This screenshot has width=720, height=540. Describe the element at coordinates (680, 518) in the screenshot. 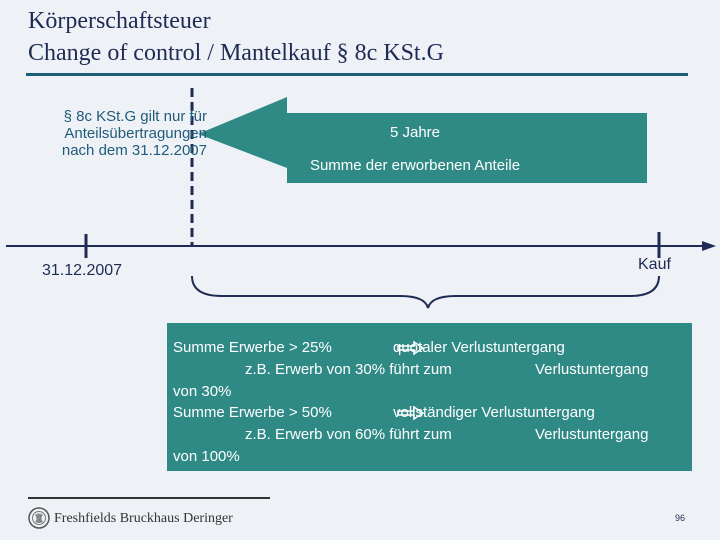

I see `page-number: 96` at that location.